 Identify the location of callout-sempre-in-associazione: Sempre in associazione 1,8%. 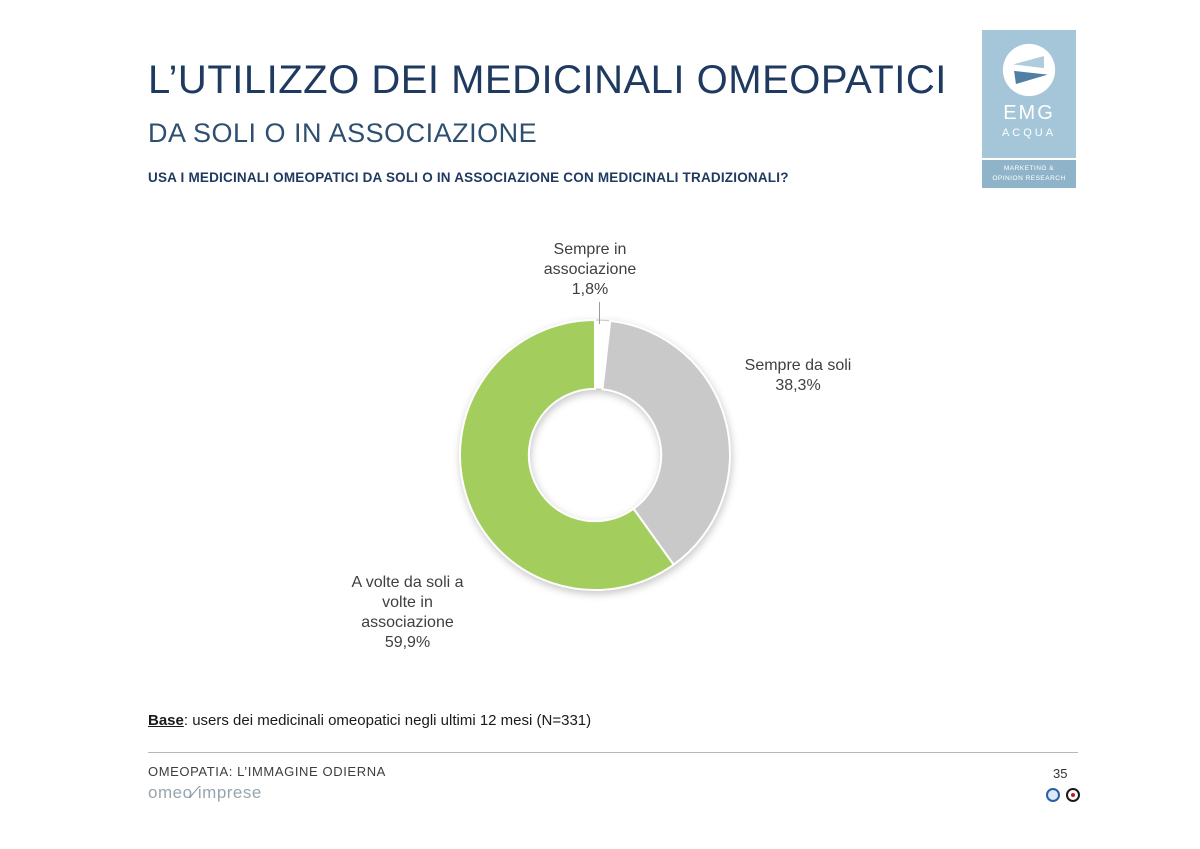
(590, 269).